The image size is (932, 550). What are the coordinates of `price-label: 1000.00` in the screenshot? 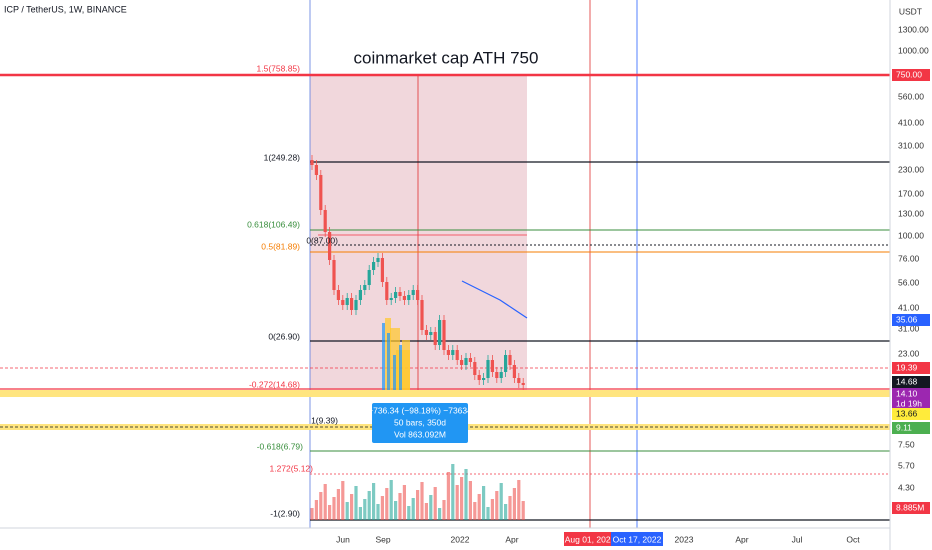 It's located at (913, 50).